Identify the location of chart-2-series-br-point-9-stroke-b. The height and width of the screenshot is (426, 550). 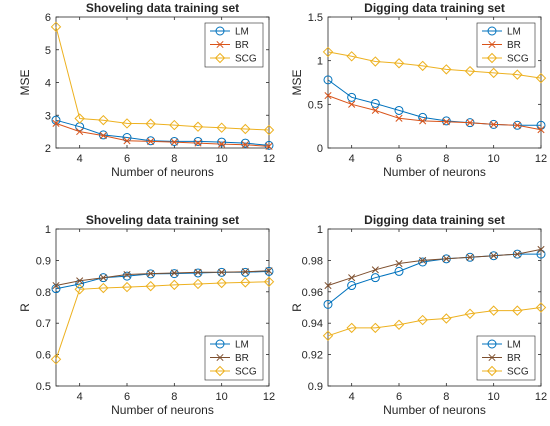
(541, 130).